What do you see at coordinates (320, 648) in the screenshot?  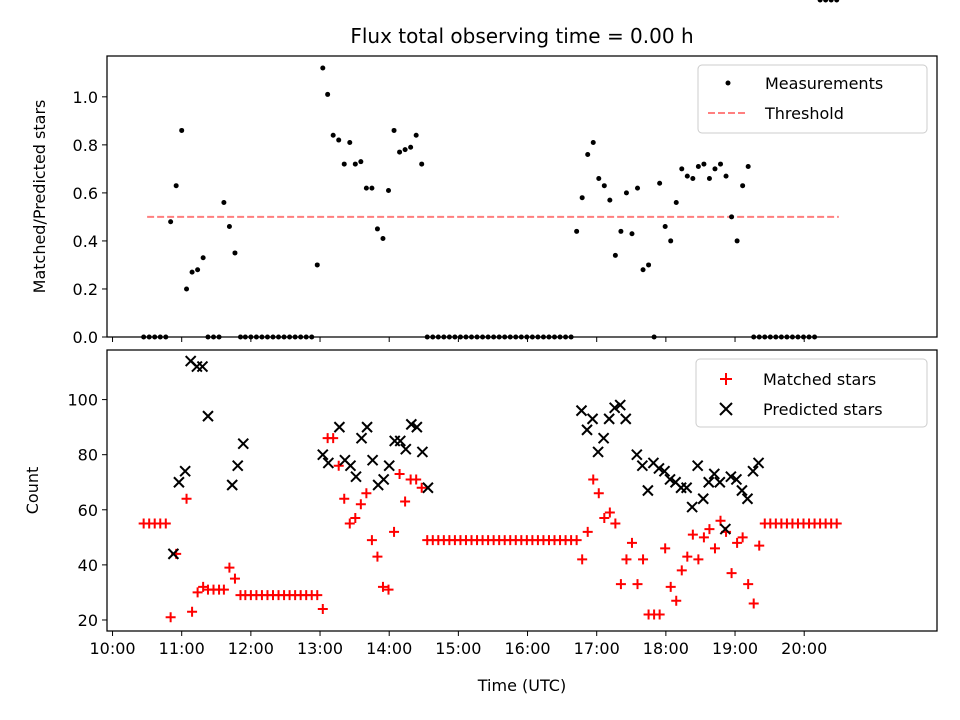 I see `xtick-label: 13:00` at bounding box center [320, 648].